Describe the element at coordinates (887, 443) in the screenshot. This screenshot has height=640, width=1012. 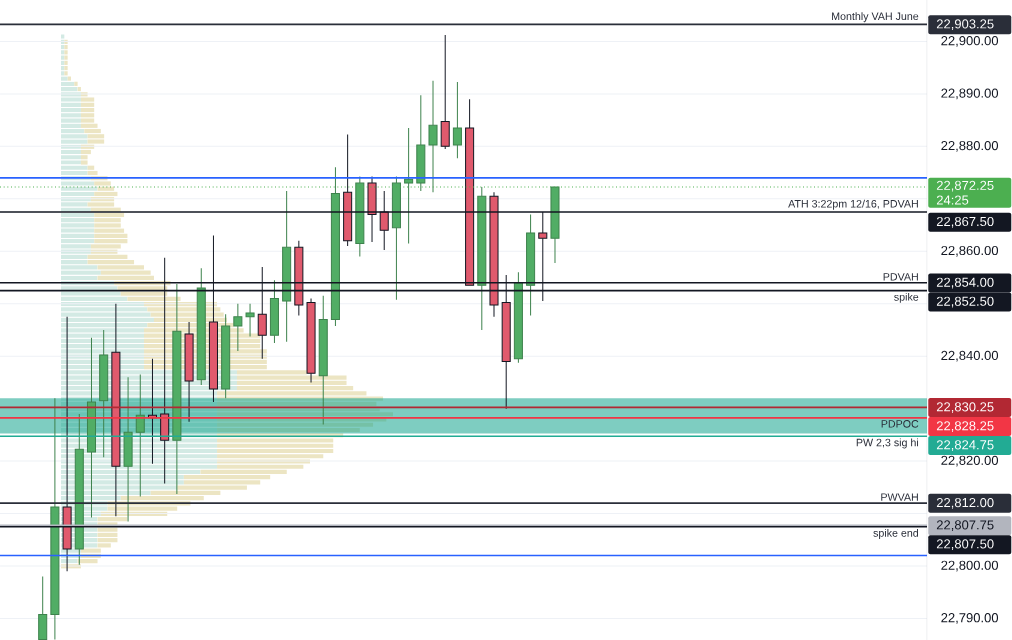
I see `annotation: PW 2,3 sig hi` at that location.